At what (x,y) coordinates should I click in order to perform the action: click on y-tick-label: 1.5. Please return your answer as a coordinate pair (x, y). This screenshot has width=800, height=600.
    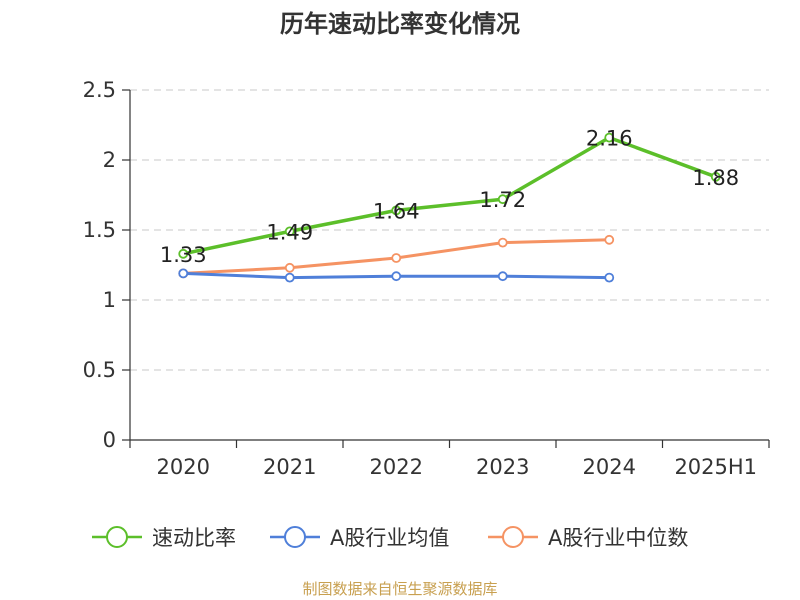
    Looking at the image, I should click on (99, 230).